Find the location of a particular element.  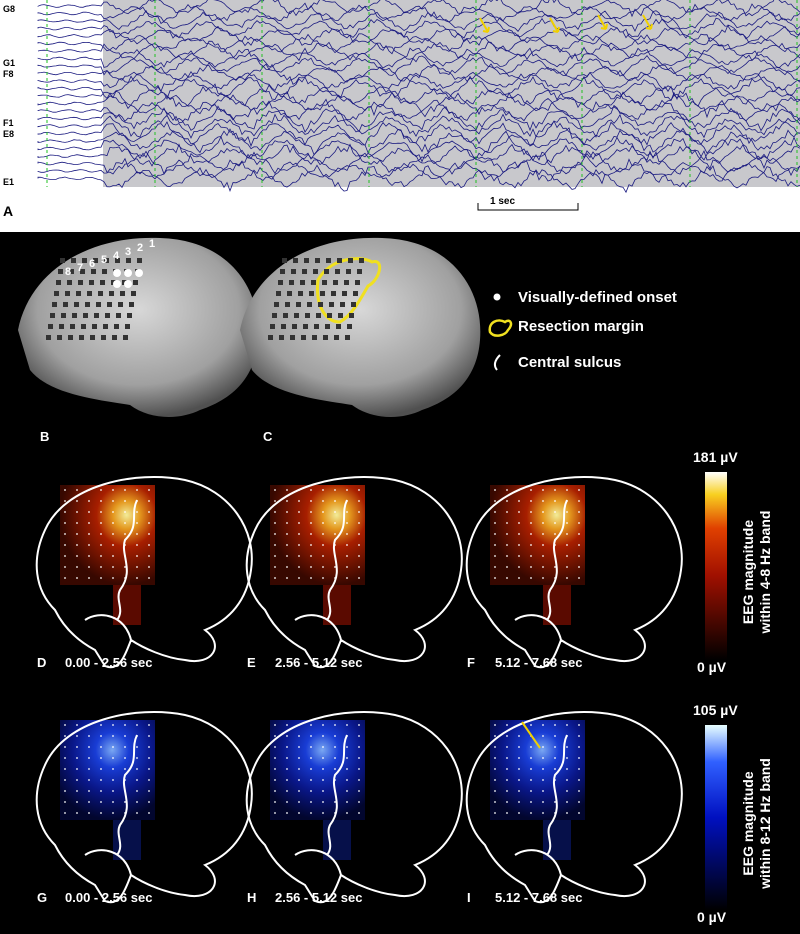

scale-bar is located at coordinates (528, 207).